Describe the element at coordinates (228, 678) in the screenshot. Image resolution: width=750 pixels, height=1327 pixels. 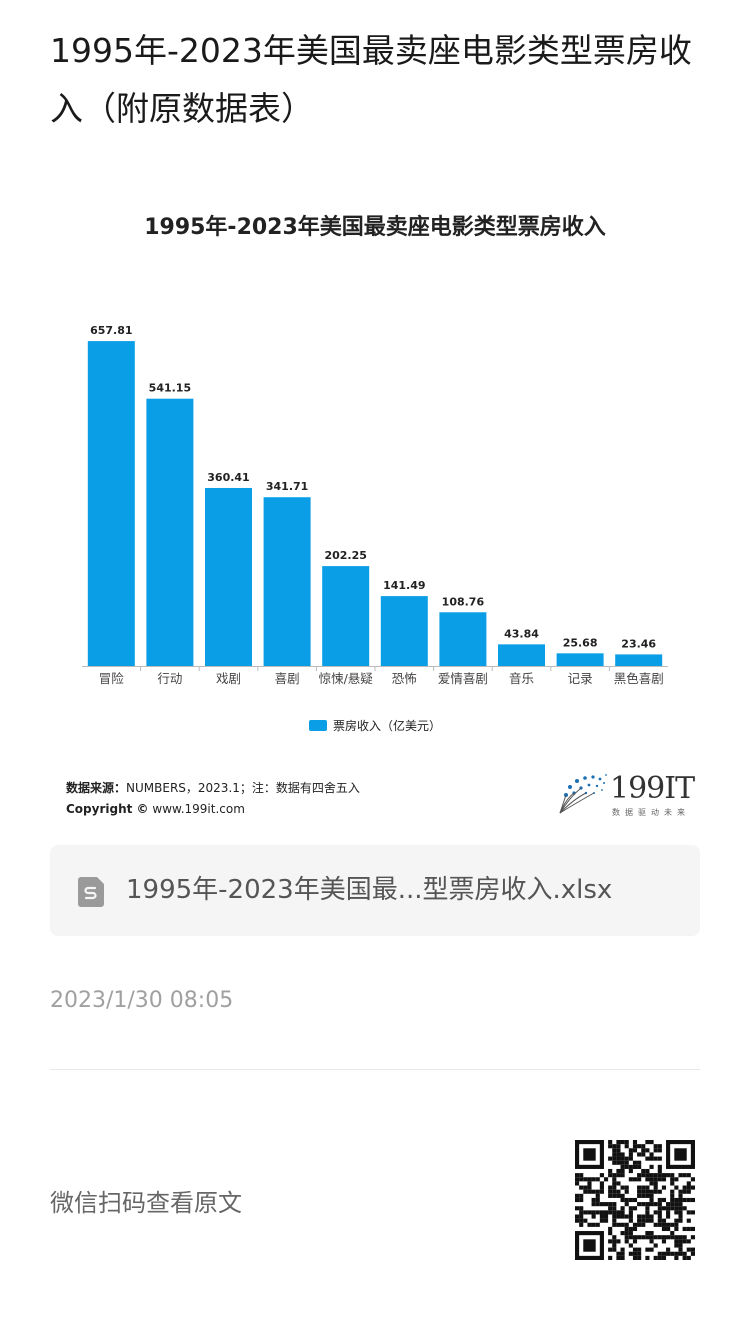
I see `x-tick-label: 戏剧` at that location.